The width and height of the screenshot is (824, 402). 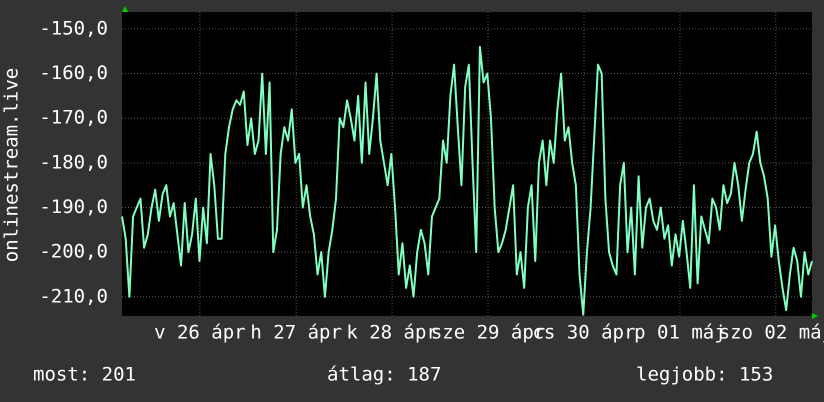 I want to click on x-tick-label: sze 29 ápr, so click(x=488, y=333).